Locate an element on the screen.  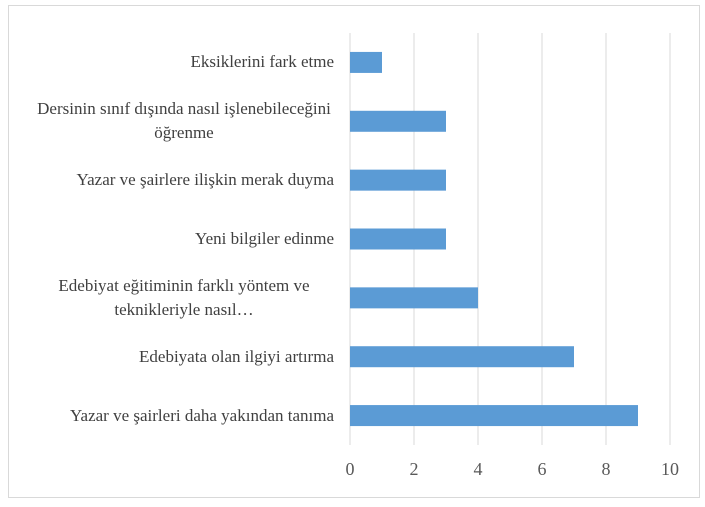
x-tick-label: 8 is located at coordinates (606, 469).